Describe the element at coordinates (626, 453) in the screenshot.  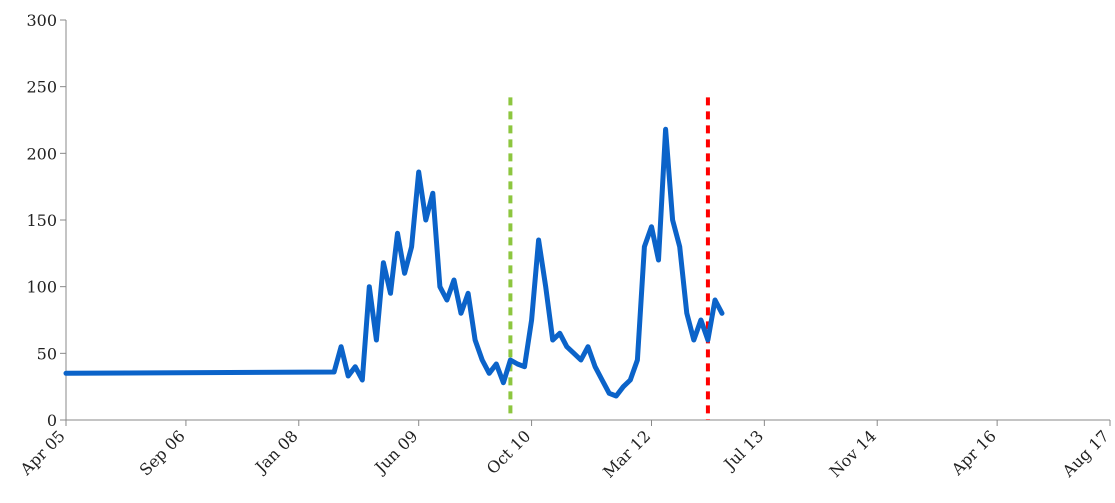
I see `x-tick-label: Mar 12` at that location.